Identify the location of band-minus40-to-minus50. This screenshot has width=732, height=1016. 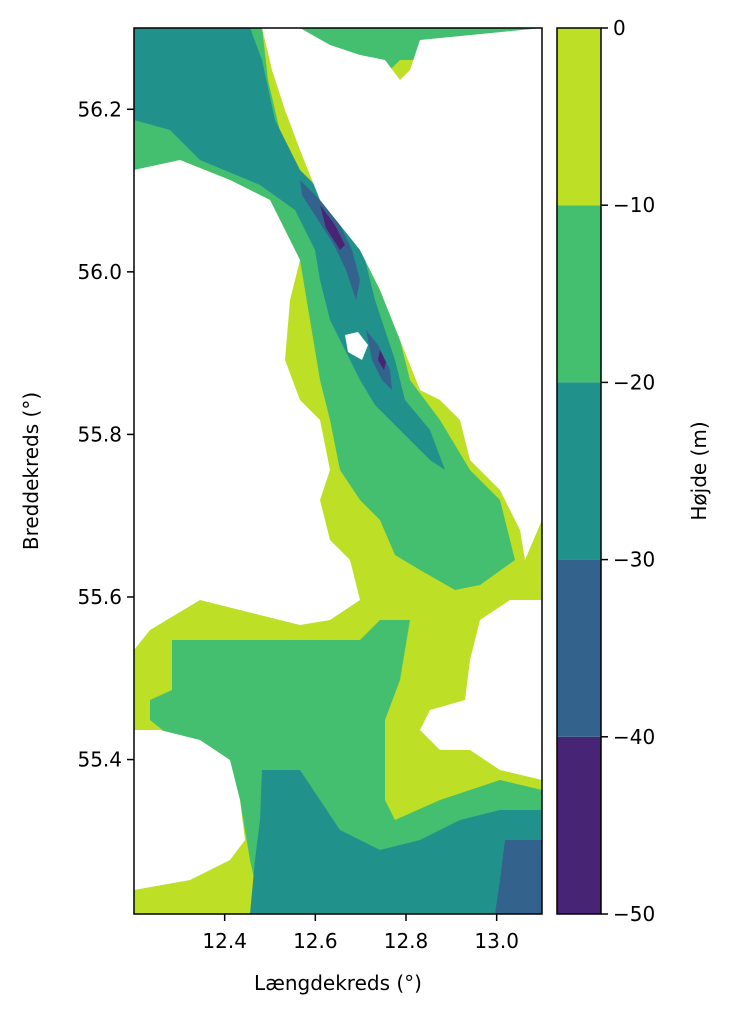
(353, 287).